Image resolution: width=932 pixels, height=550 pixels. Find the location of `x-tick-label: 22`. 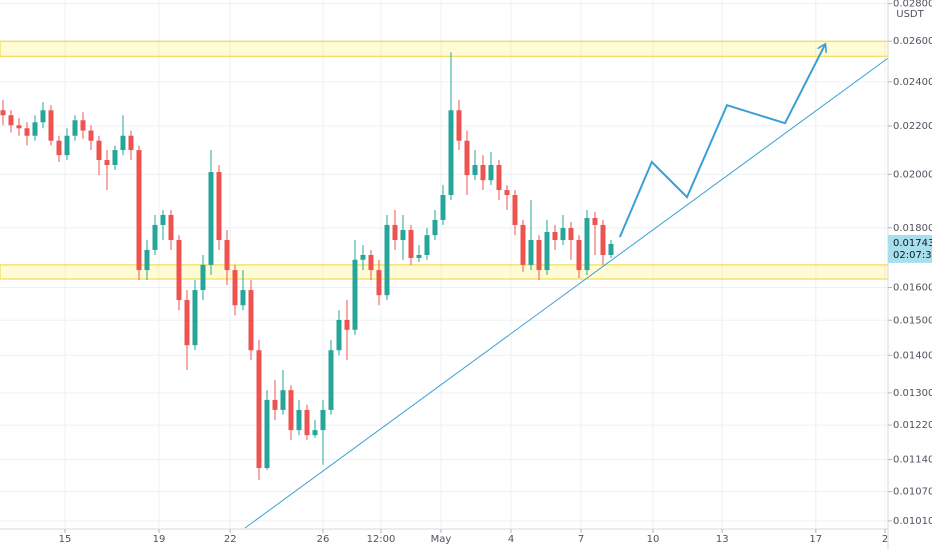

x-tick-label: 22 is located at coordinates (230, 539).